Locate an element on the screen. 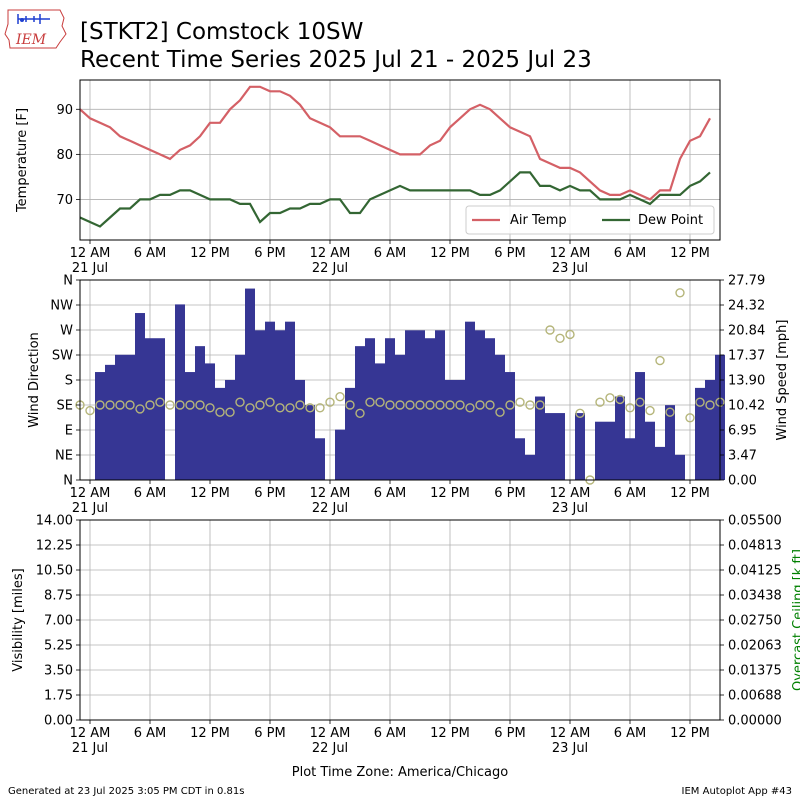 Image resolution: width=800 pixels, height=800 pixels. dew-point-line is located at coordinates (395, 199).